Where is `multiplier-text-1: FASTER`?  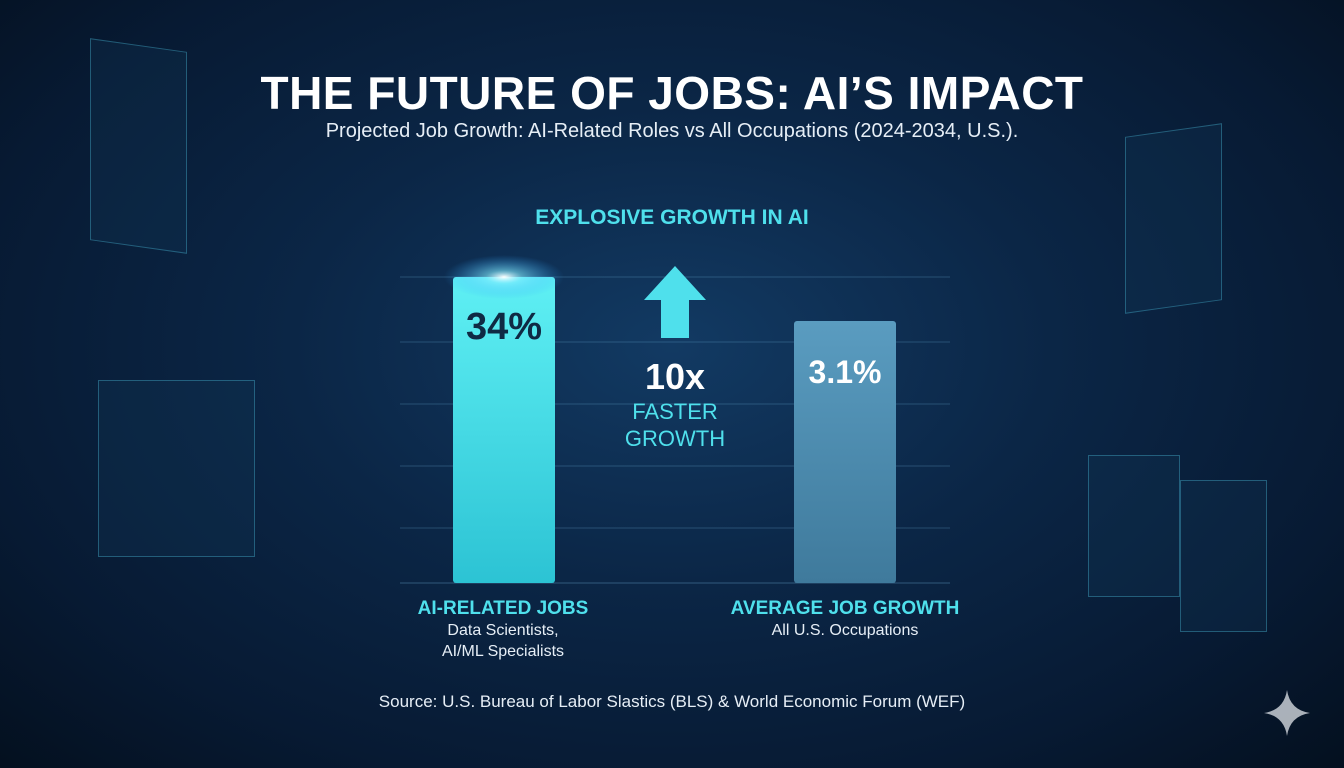 multiplier-text-1: FASTER is located at coordinates (675, 411).